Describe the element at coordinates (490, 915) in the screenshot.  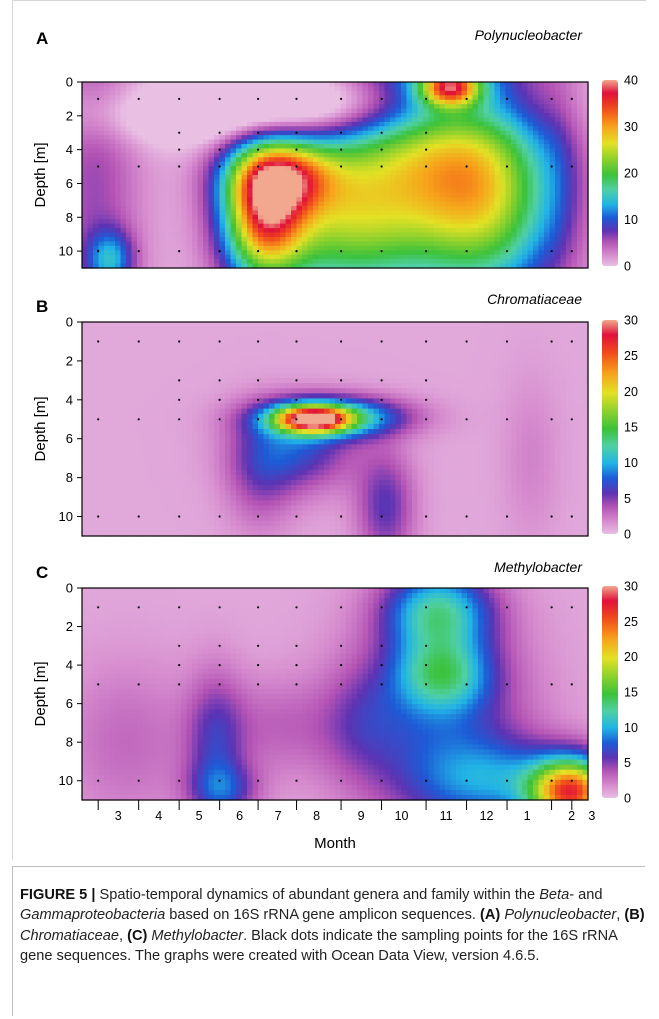
I see `caption-a-label: (A)` at that location.